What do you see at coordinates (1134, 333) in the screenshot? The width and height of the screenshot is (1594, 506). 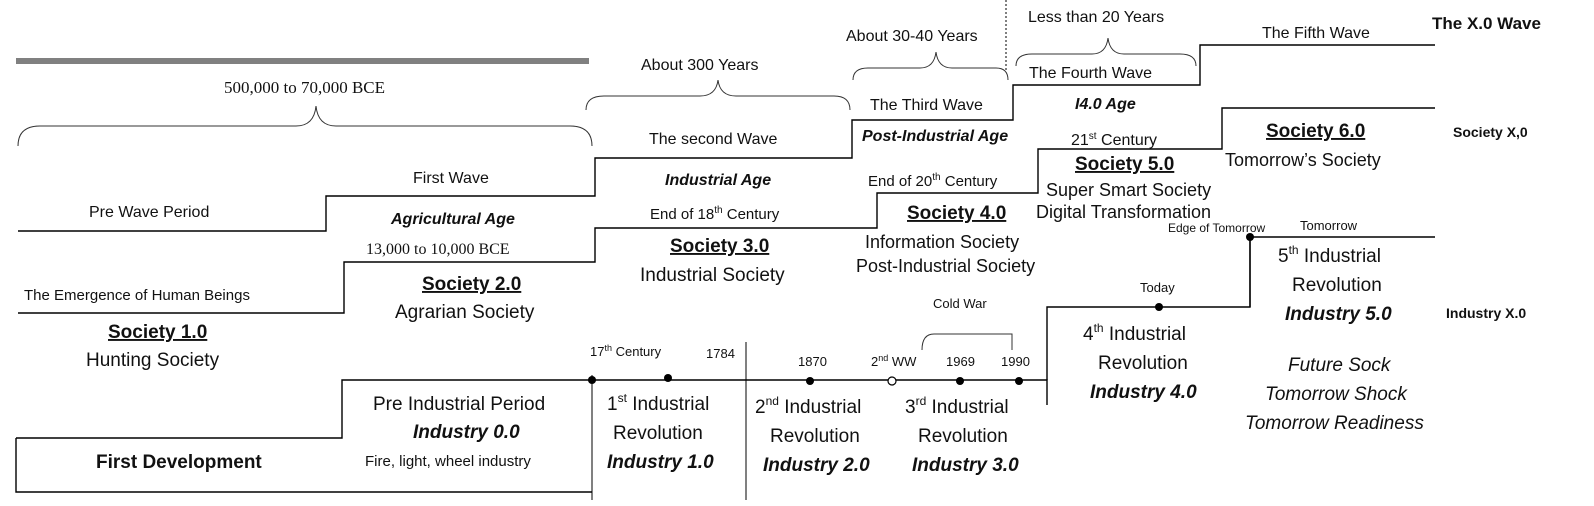 I see `rev4-line1: 4th Industrial` at bounding box center [1134, 333].